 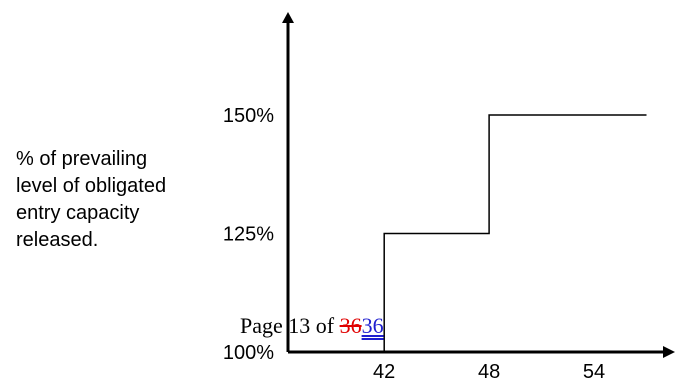 What do you see at coordinates (372, 325) in the screenshot?
I see `page-total-inserted: 36` at bounding box center [372, 325].